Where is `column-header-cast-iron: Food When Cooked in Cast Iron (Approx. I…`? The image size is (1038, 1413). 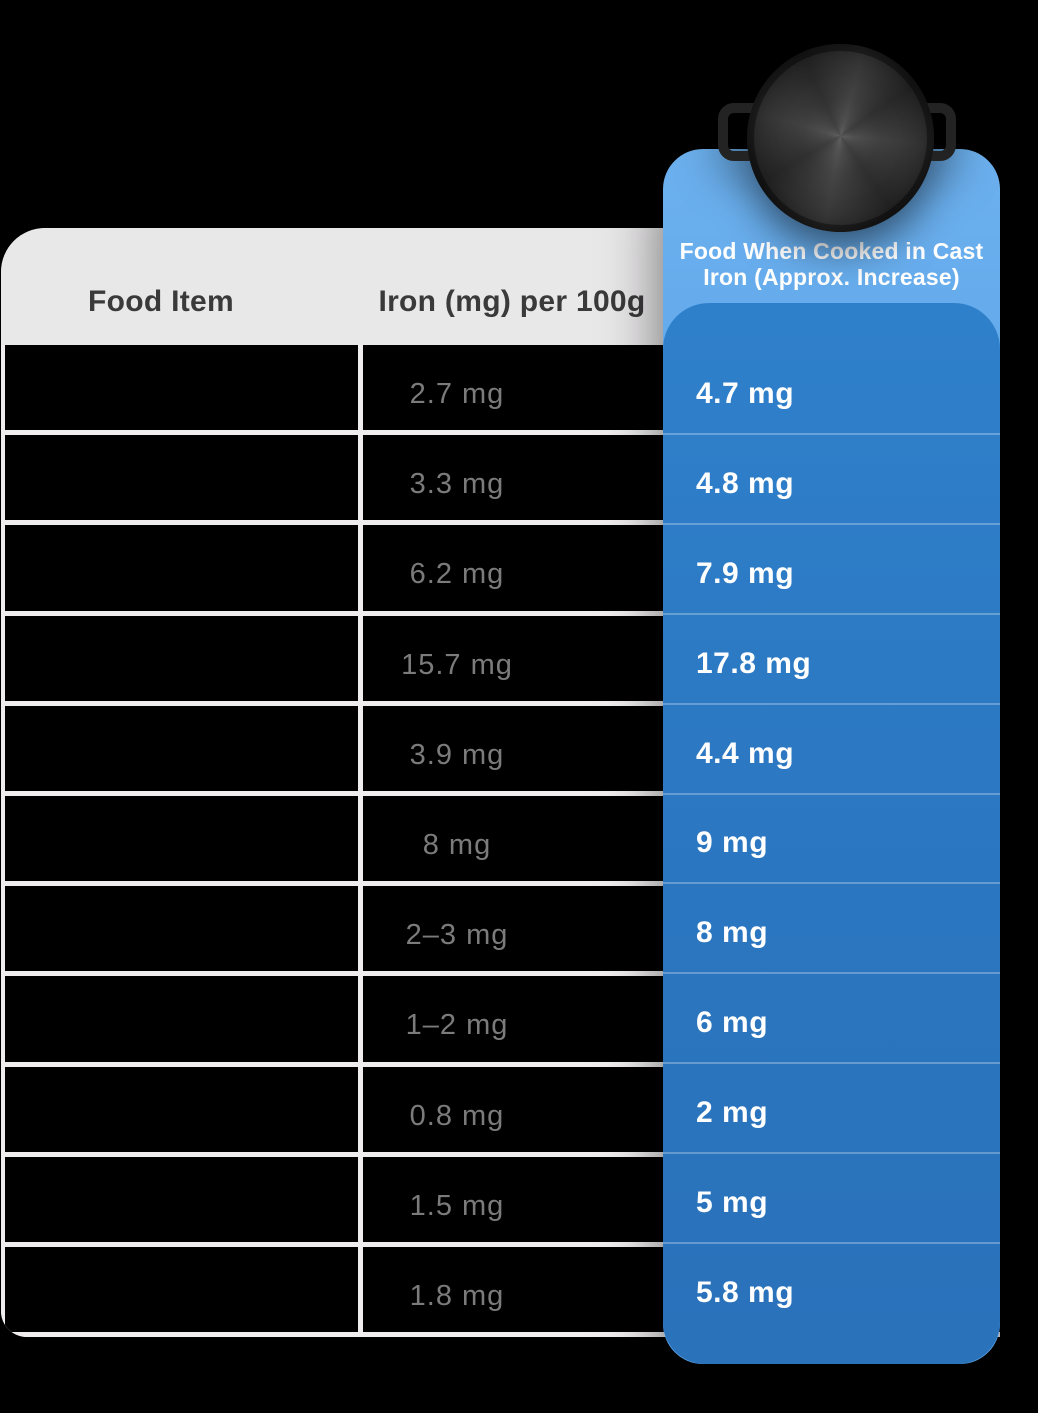
column-header-cast-iron: Food When Cooked in Cast Iron (Approx. I… is located at coordinates (831, 264).